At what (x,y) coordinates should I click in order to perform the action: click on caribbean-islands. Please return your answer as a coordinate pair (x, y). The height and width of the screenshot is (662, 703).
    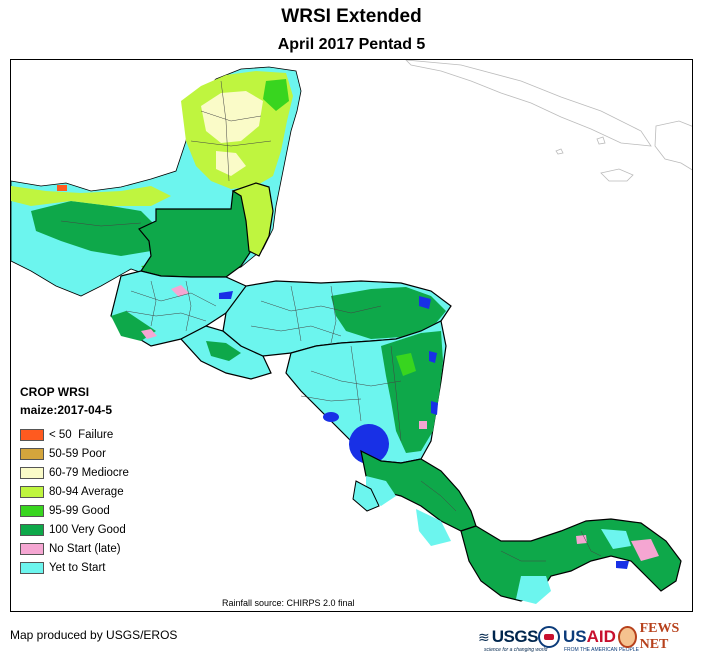
    Looking at the image, I should click on (548, 121).